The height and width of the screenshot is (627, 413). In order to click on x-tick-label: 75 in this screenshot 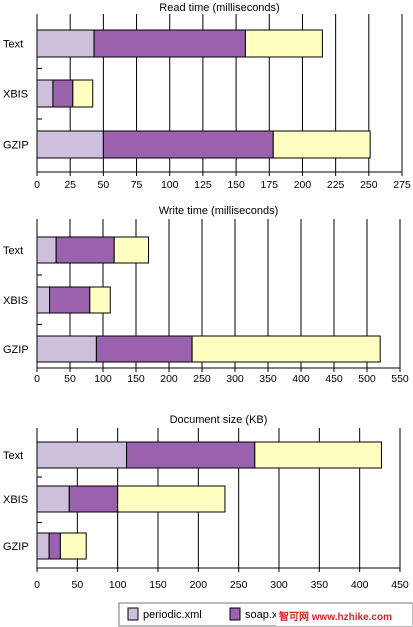, I will do `click(137, 185)`.